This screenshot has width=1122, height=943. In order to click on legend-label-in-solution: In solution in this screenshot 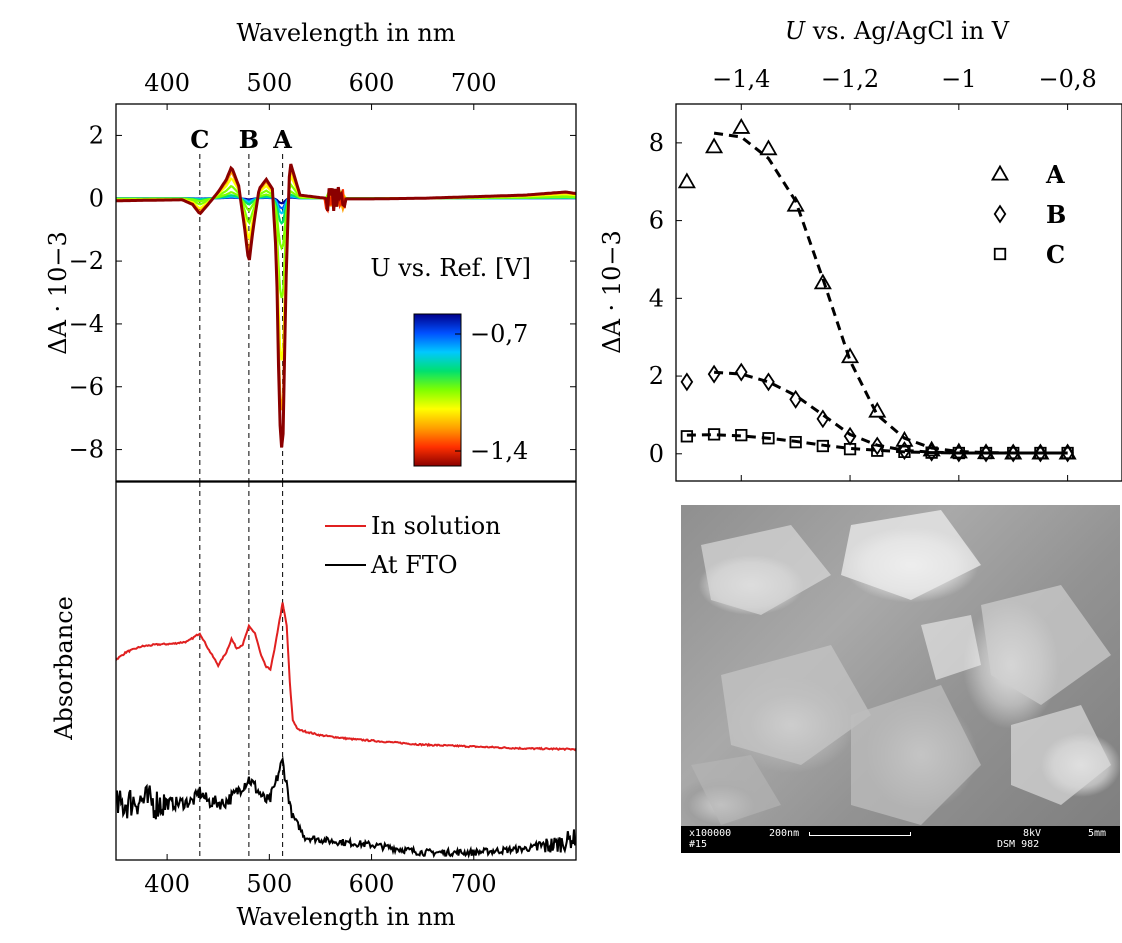, I will do `click(436, 526)`.